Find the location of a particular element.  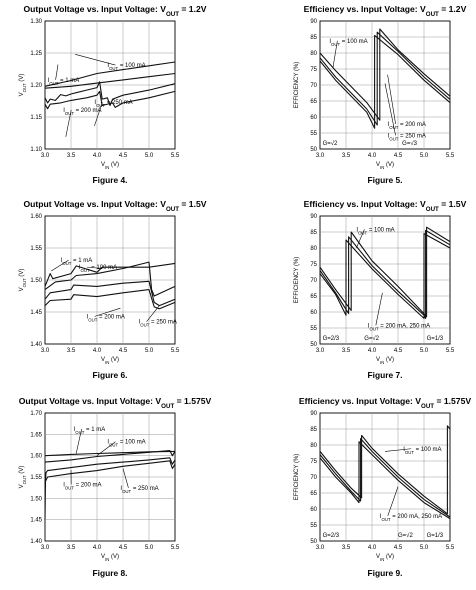

chart-title-suffix: = 1.575V is located at coordinates (192, 401).